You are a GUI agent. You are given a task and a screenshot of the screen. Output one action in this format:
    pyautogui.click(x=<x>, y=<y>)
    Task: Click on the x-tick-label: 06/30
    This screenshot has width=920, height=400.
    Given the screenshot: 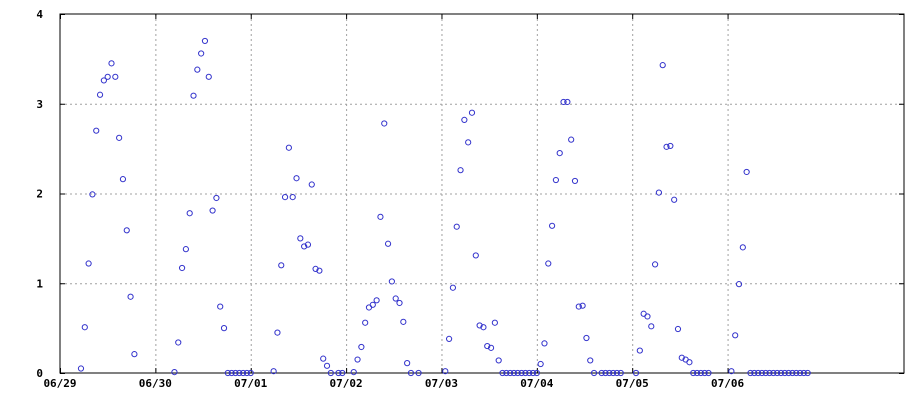 What is the action you would take?
    pyautogui.click(x=155, y=383)
    